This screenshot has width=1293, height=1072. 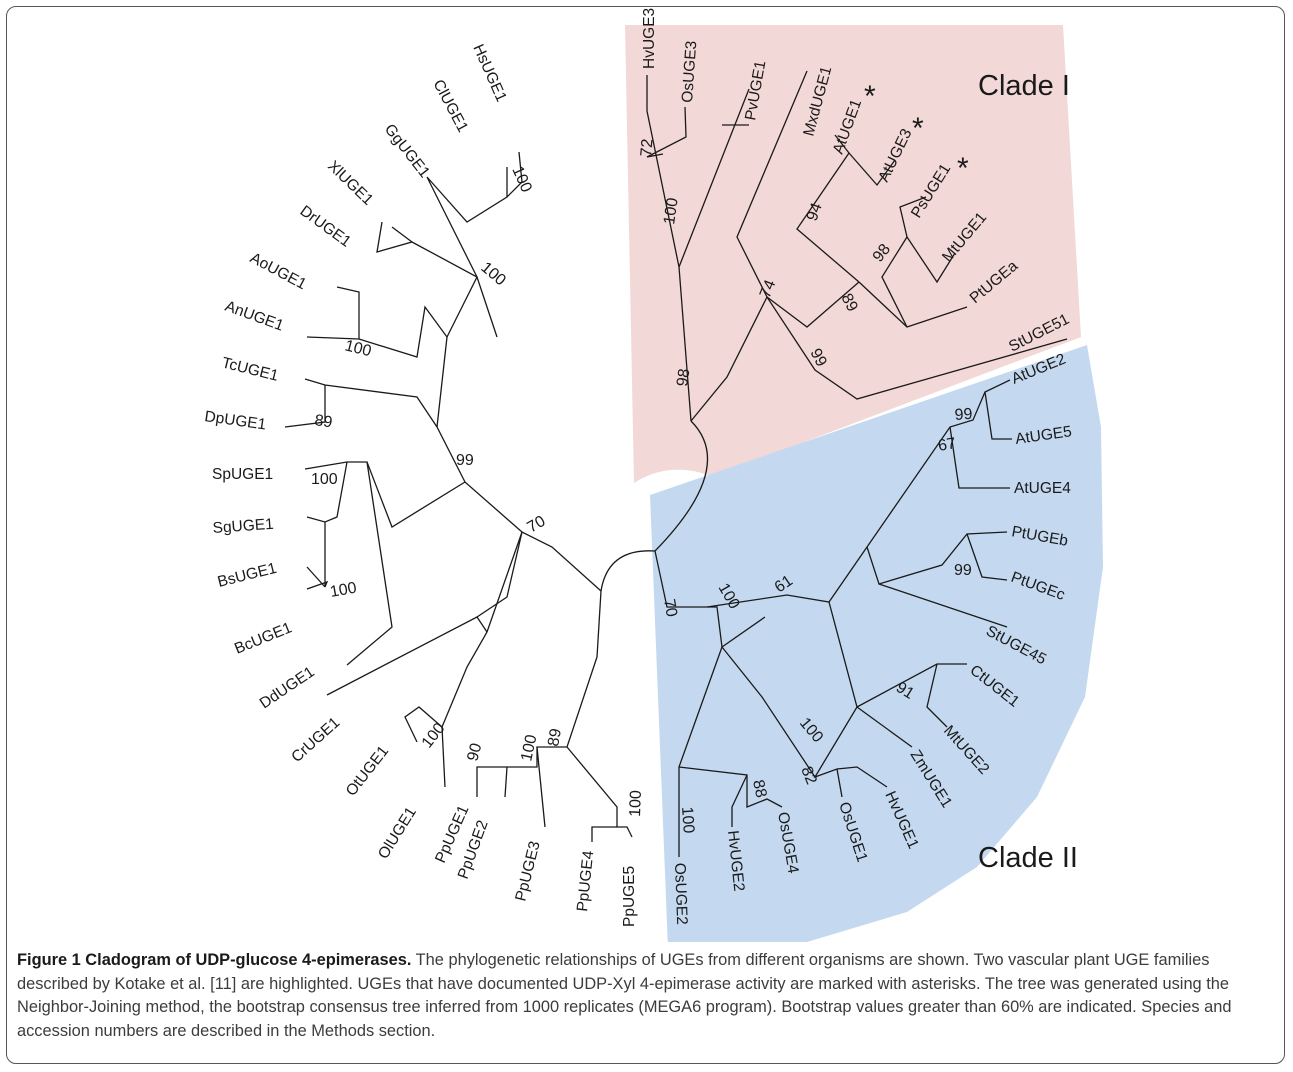 What do you see at coordinates (759, 788) in the screenshot?
I see `bootstrap-value: 88` at bounding box center [759, 788].